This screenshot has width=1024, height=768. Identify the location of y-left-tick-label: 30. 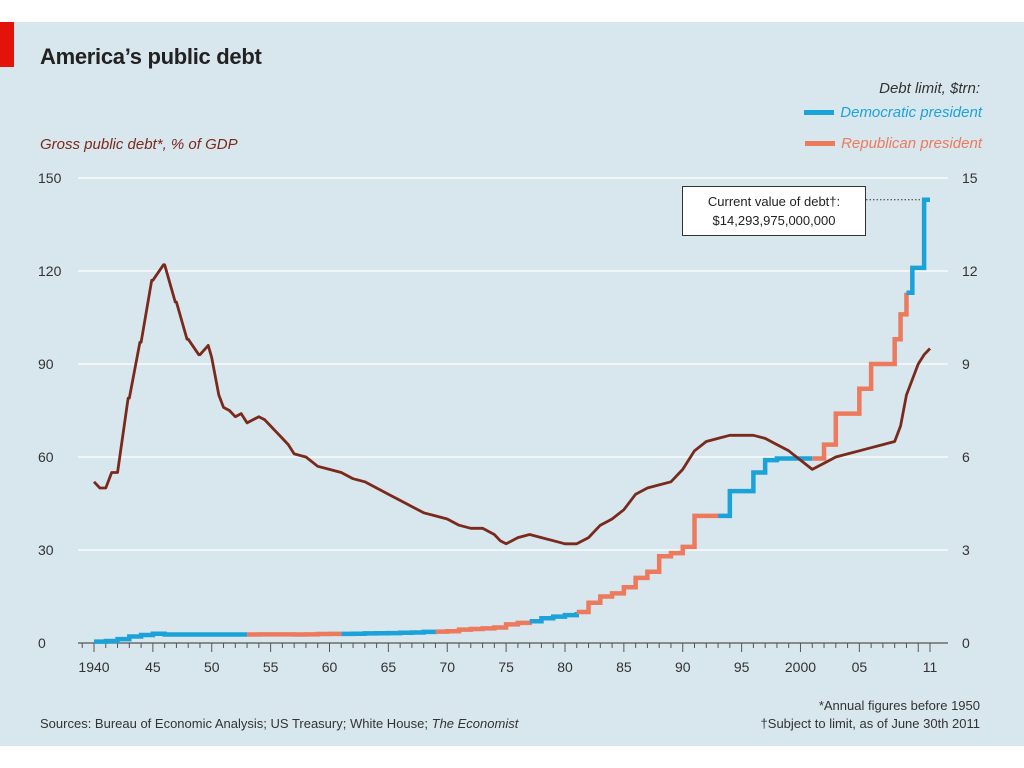
(46, 550).